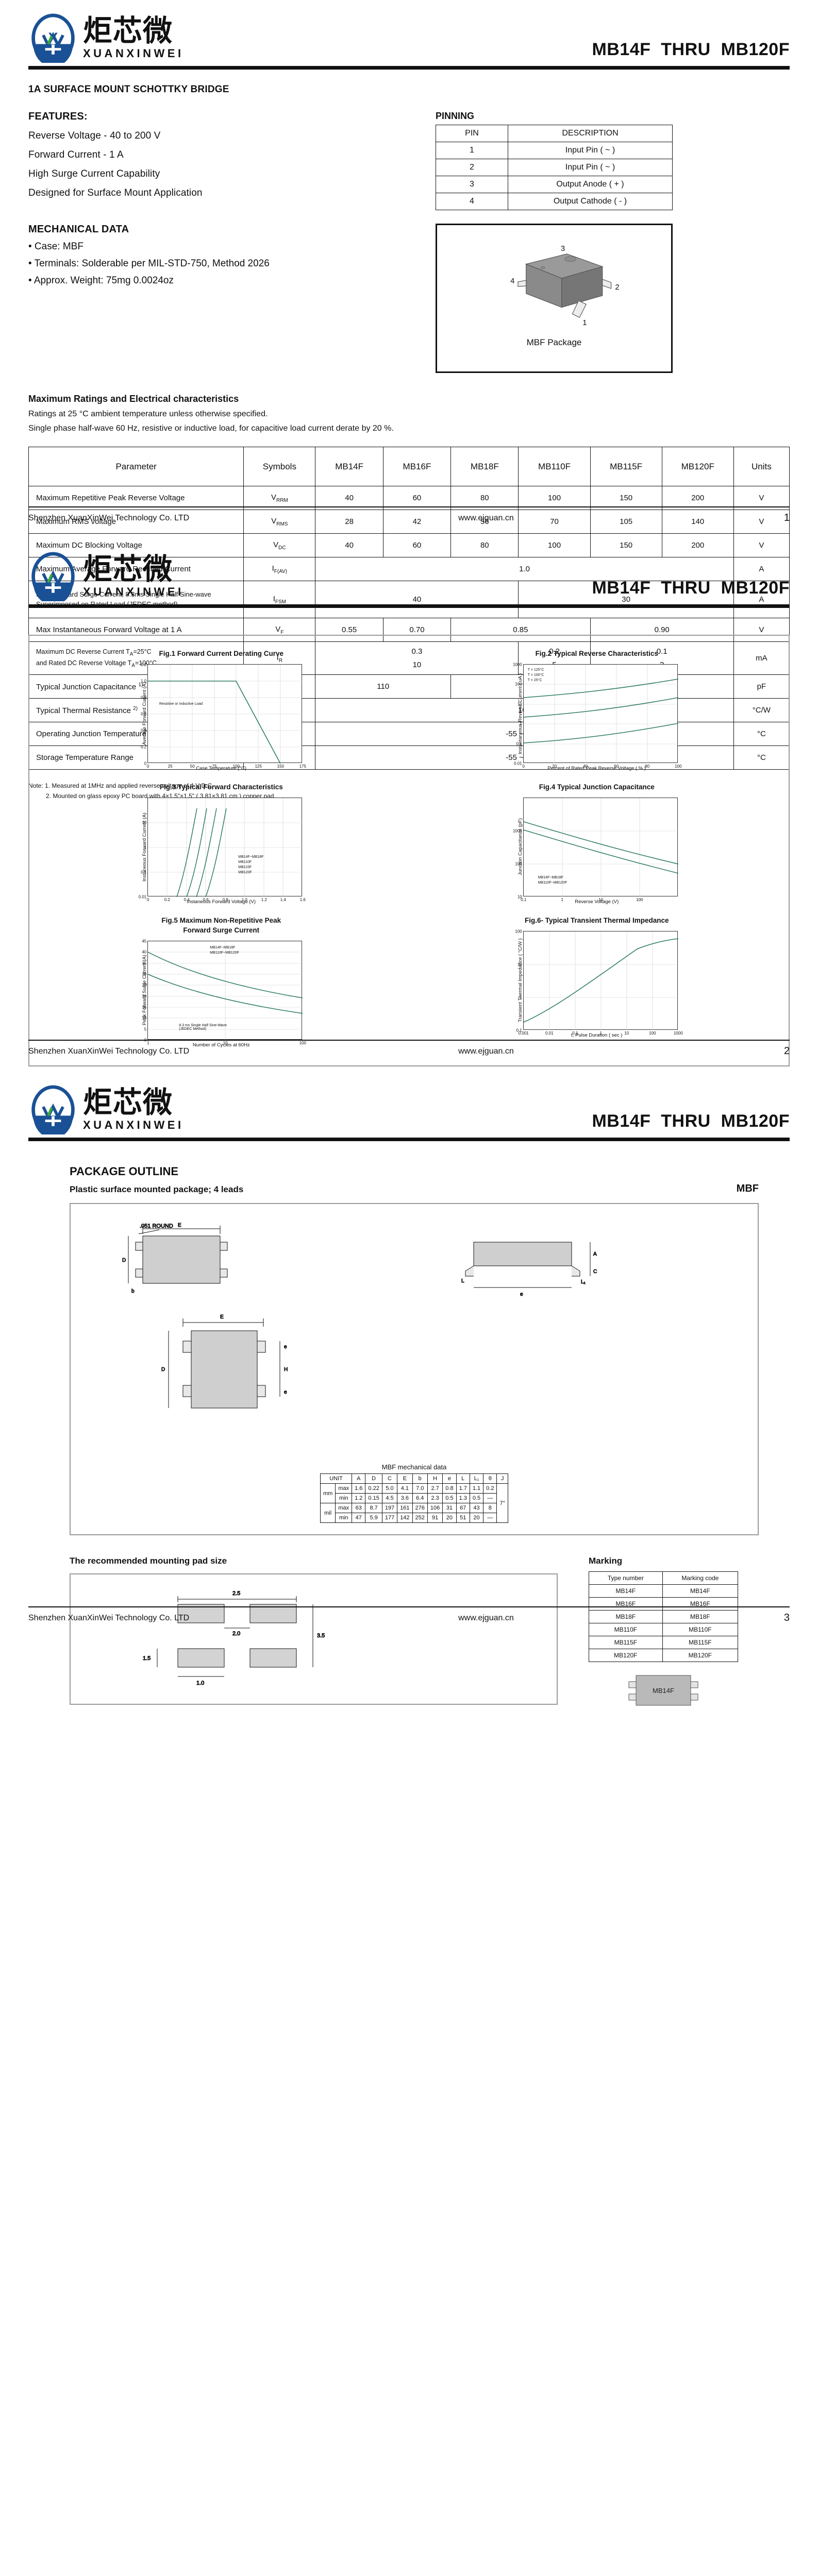 This screenshot has width=818, height=2576. Describe the element at coordinates (583, 1282) in the screenshot. I see `svg-text: L₁` at that location.